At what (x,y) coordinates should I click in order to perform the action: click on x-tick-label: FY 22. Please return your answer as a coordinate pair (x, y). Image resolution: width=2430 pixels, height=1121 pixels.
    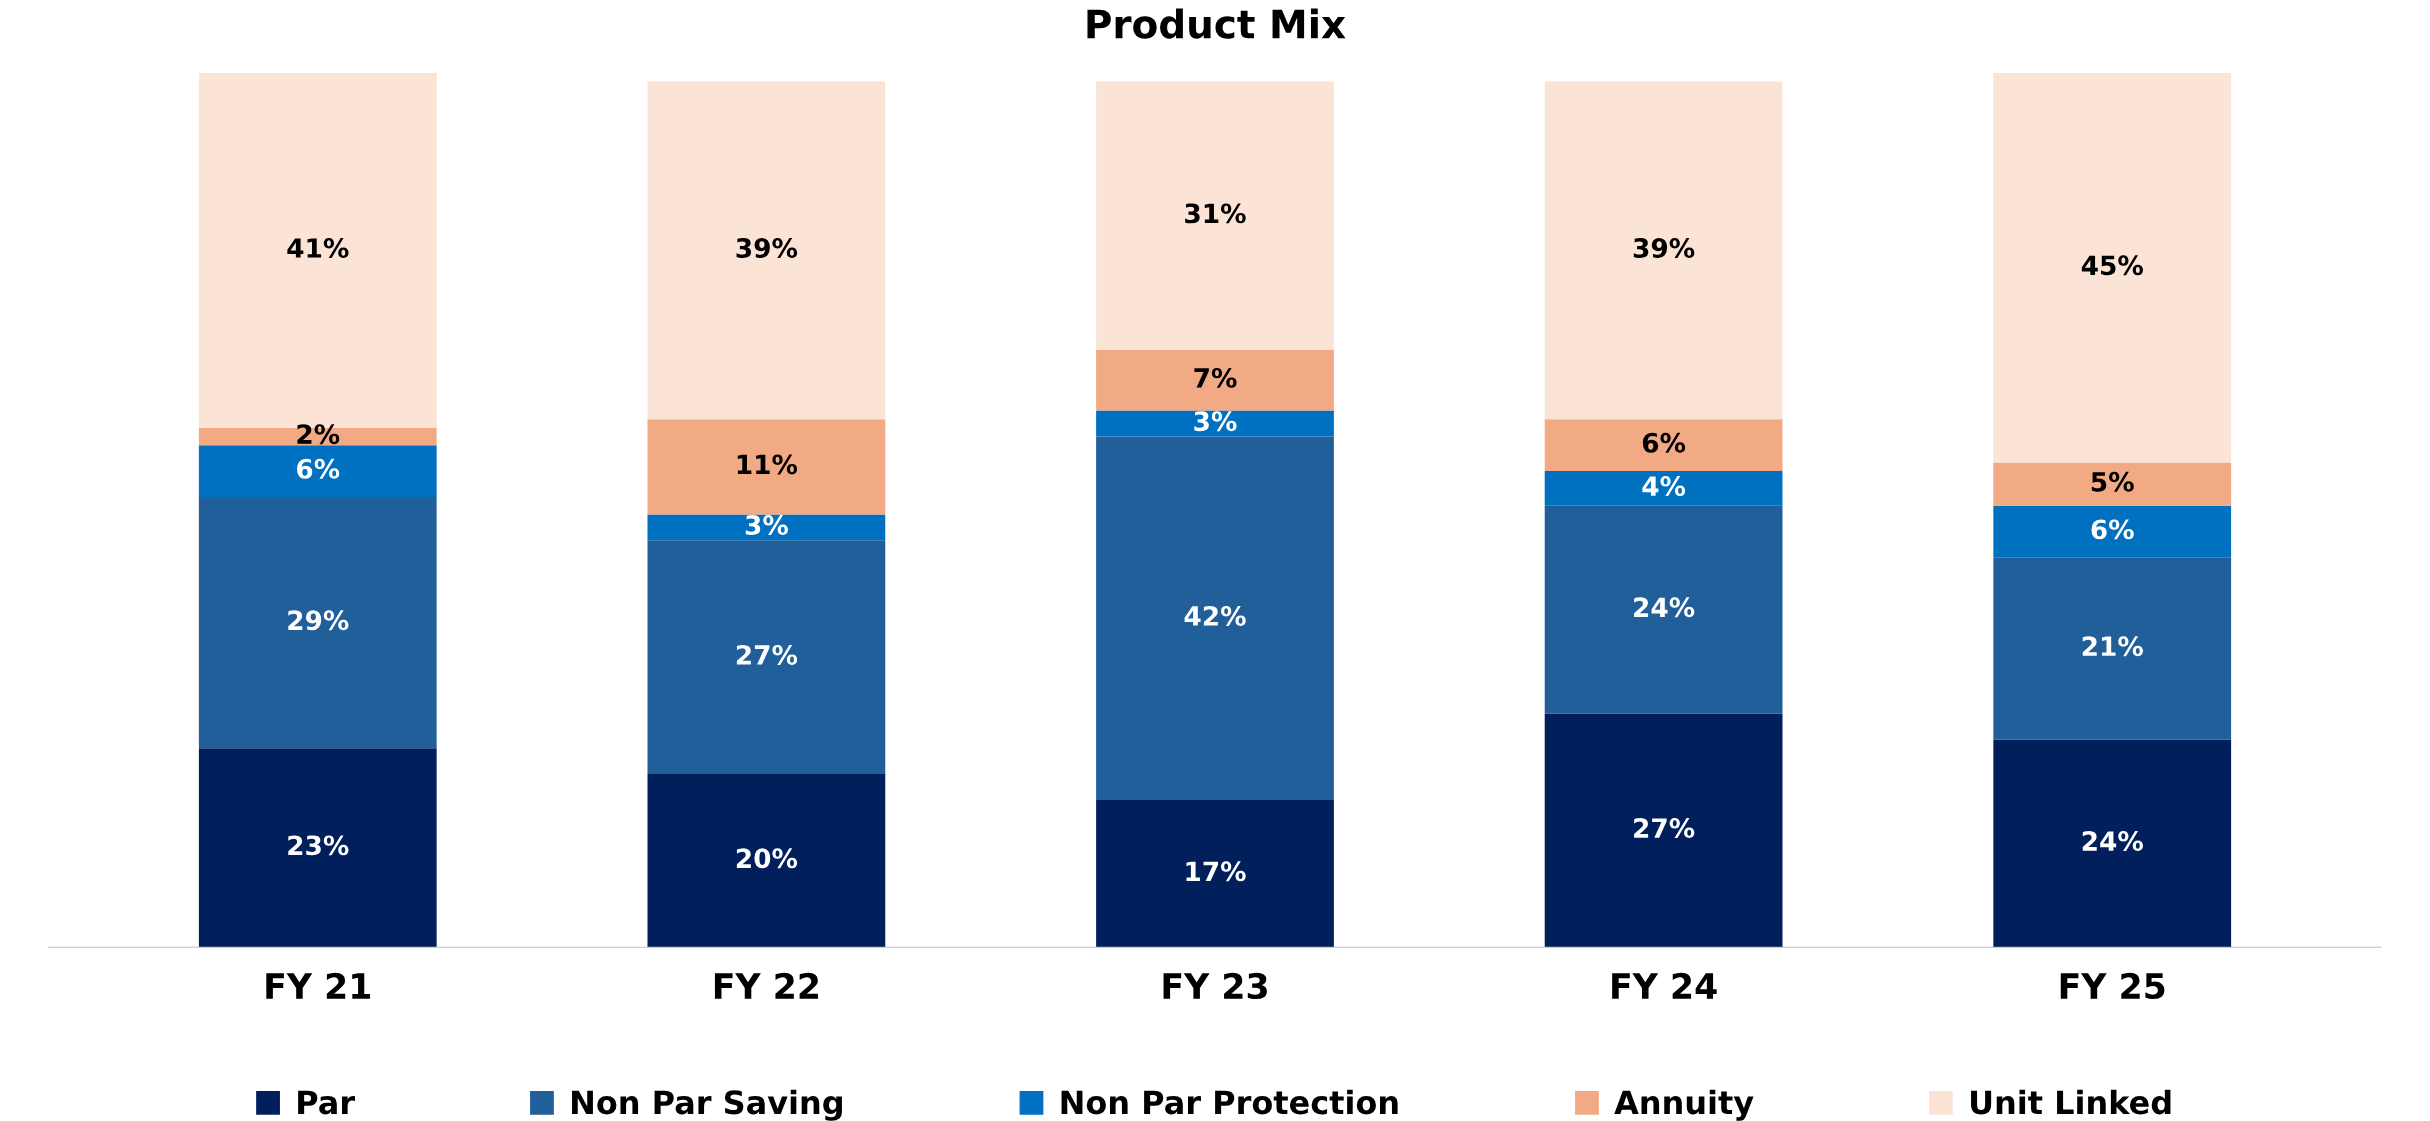
    Looking at the image, I should click on (766, 985).